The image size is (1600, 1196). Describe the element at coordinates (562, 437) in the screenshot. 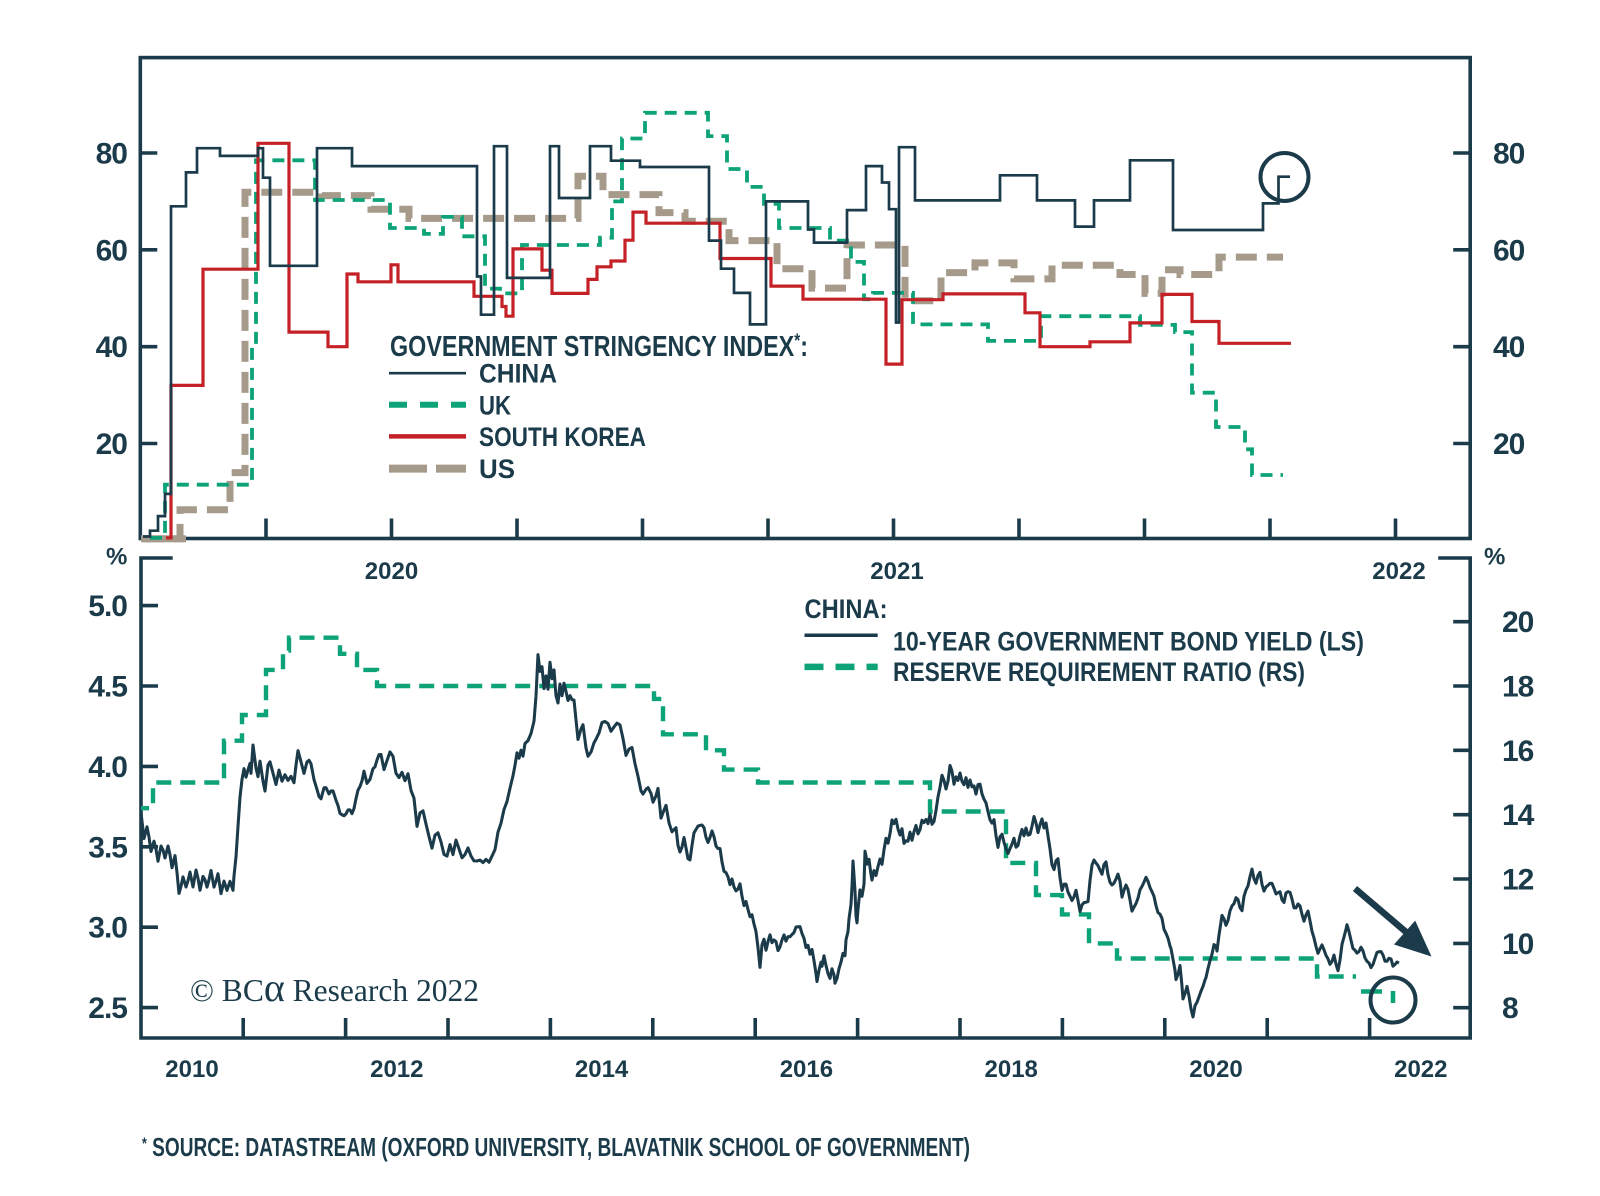

I see `svg-text: SOUTH KOREA` at that location.